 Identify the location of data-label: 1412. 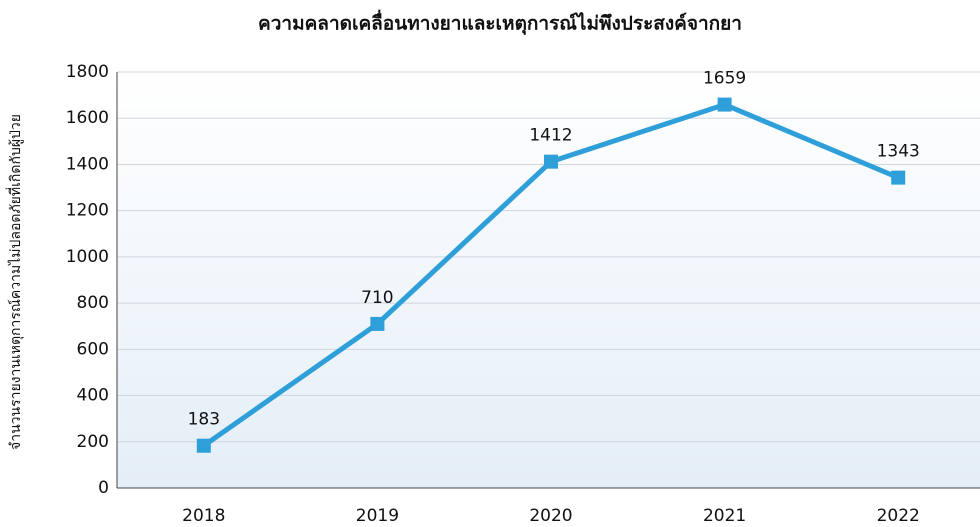
(550, 136).